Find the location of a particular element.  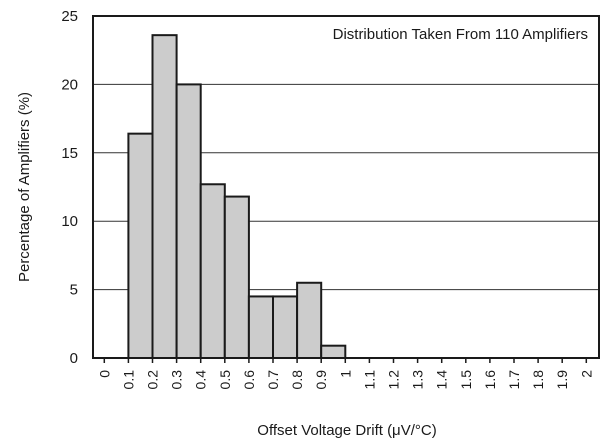

y-tick-label-5: 5 is located at coordinates (74, 290).